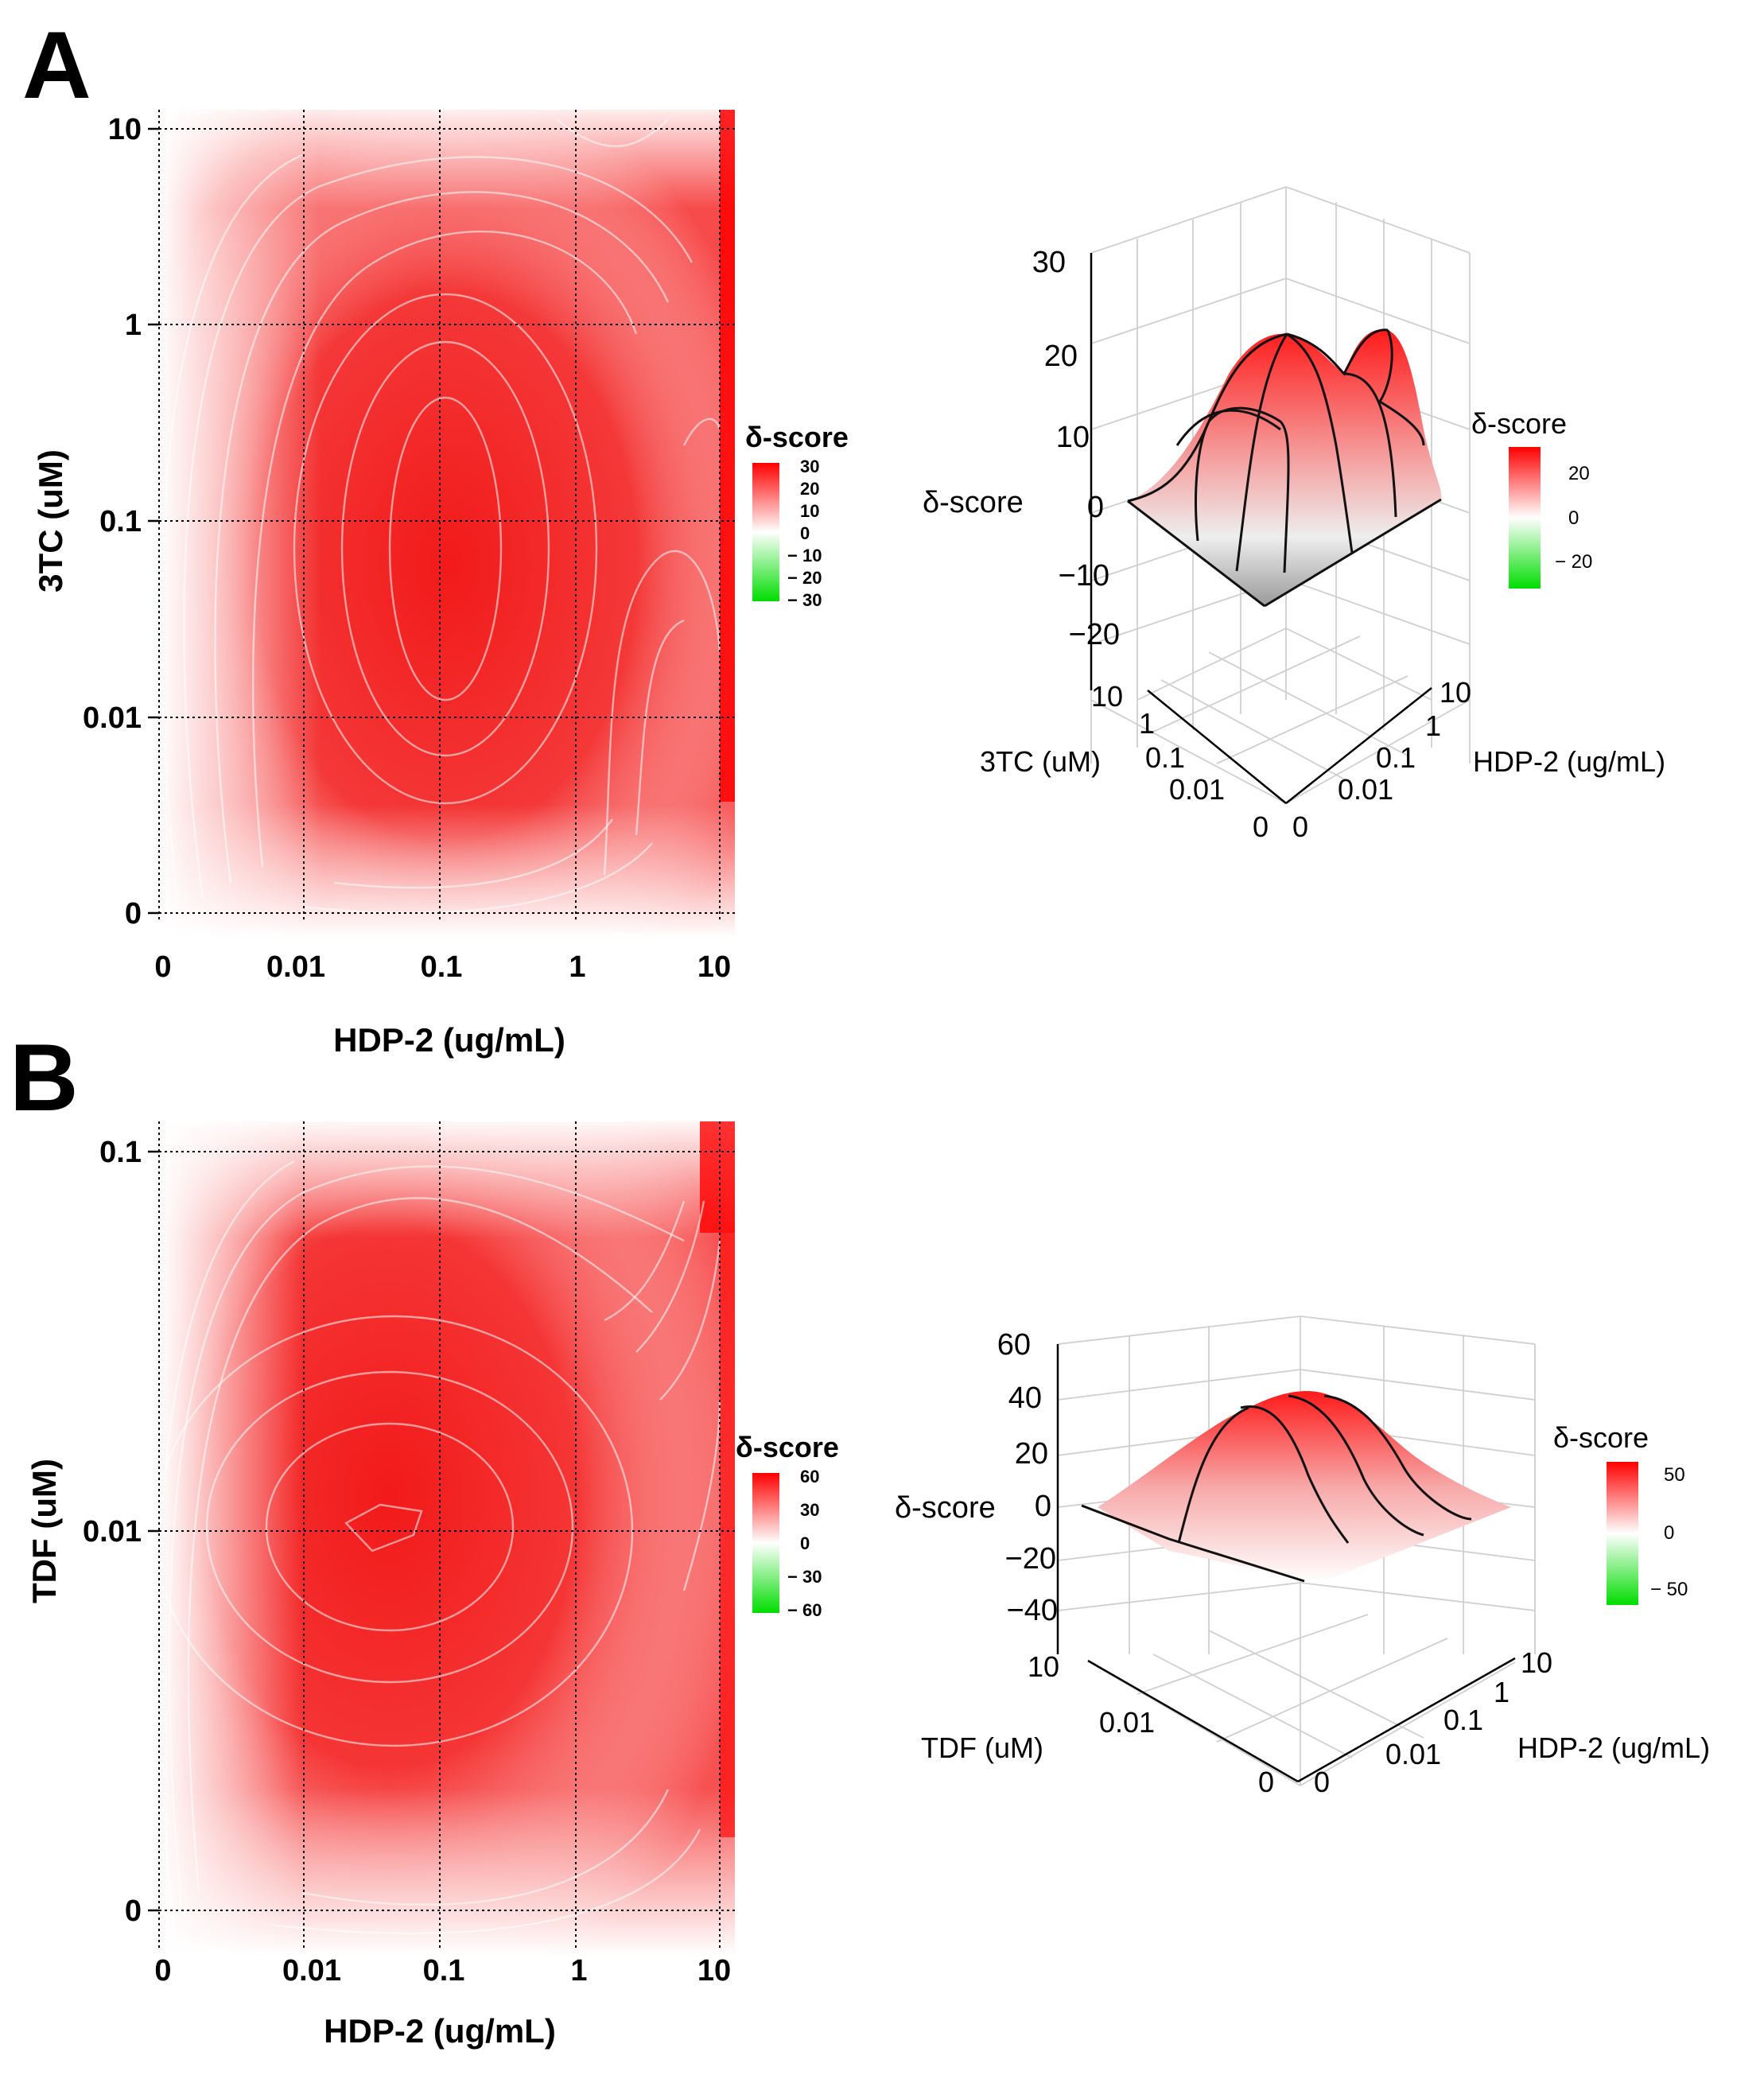 This screenshot has height=2079, width=1764. Describe the element at coordinates (444, 1971) in the screenshot. I see `heatmap-b-xtick: 0.1` at that location.